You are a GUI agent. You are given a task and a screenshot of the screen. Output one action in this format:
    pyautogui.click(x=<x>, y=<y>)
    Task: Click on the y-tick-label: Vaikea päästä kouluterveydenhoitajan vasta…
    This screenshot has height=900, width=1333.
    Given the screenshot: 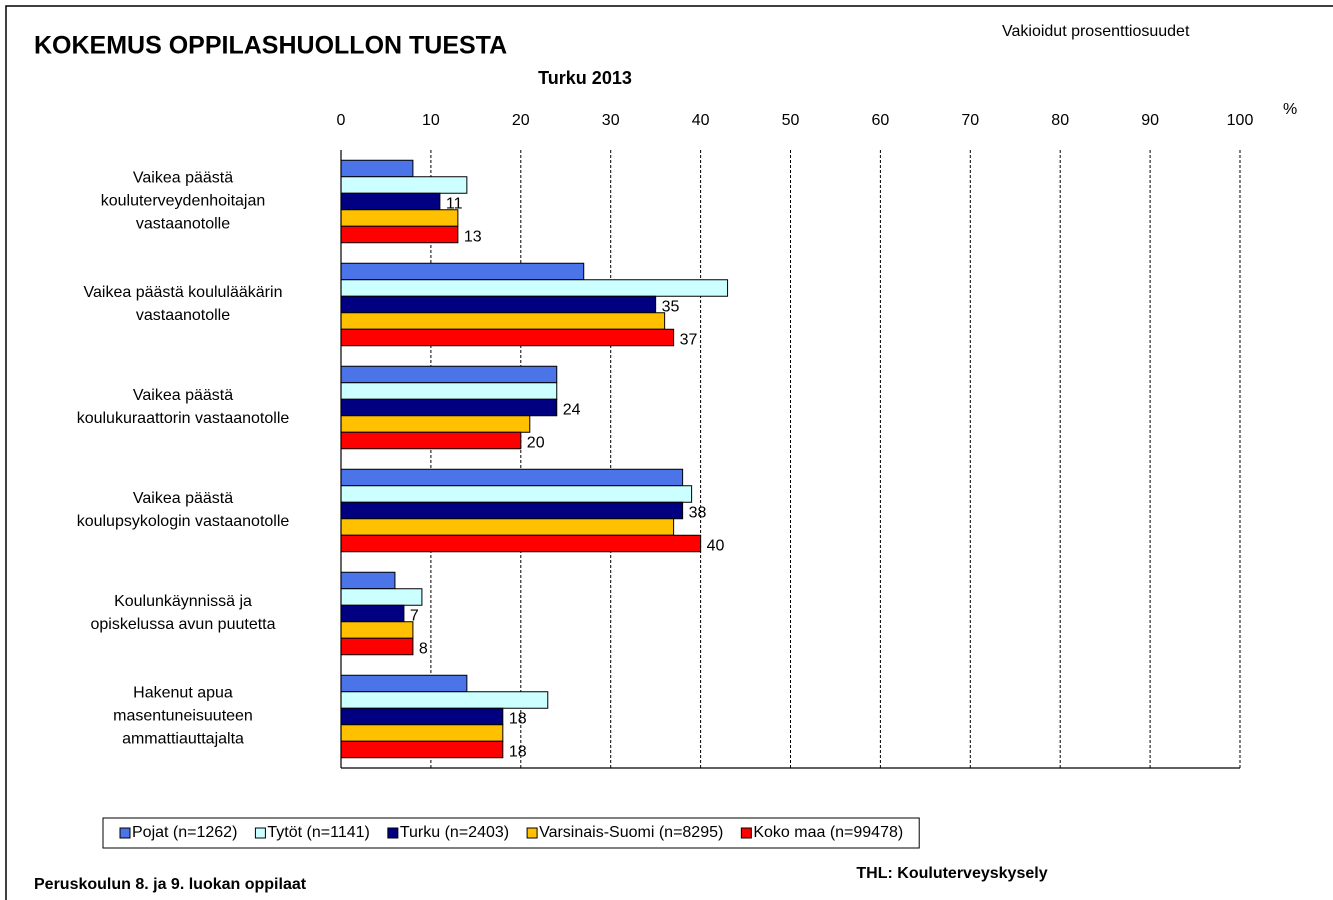 What is the action you would take?
    pyautogui.click(x=183, y=201)
    